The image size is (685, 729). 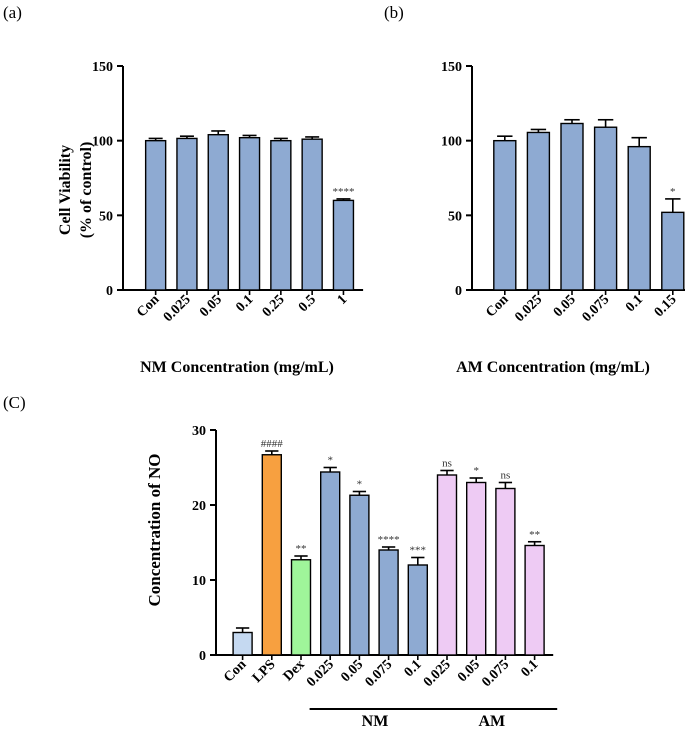 What do you see at coordinates (491, 721) in the screenshot?
I see `group-label-AM: AM` at bounding box center [491, 721].